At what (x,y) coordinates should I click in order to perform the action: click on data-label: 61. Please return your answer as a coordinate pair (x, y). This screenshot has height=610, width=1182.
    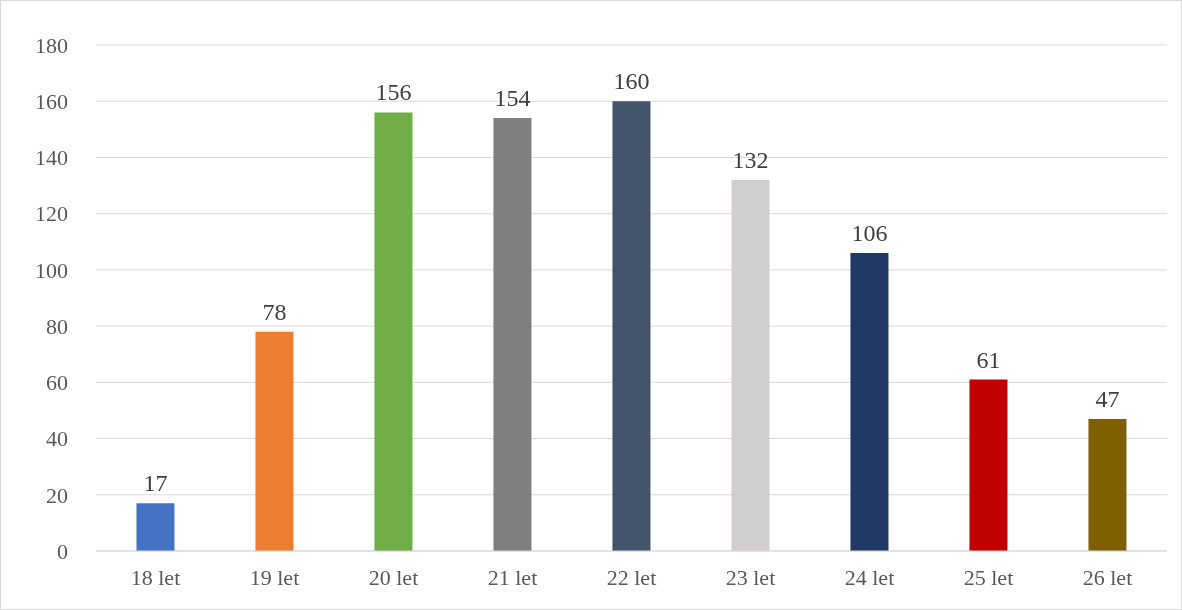
    Looking at the image, I should click on (988, 359).